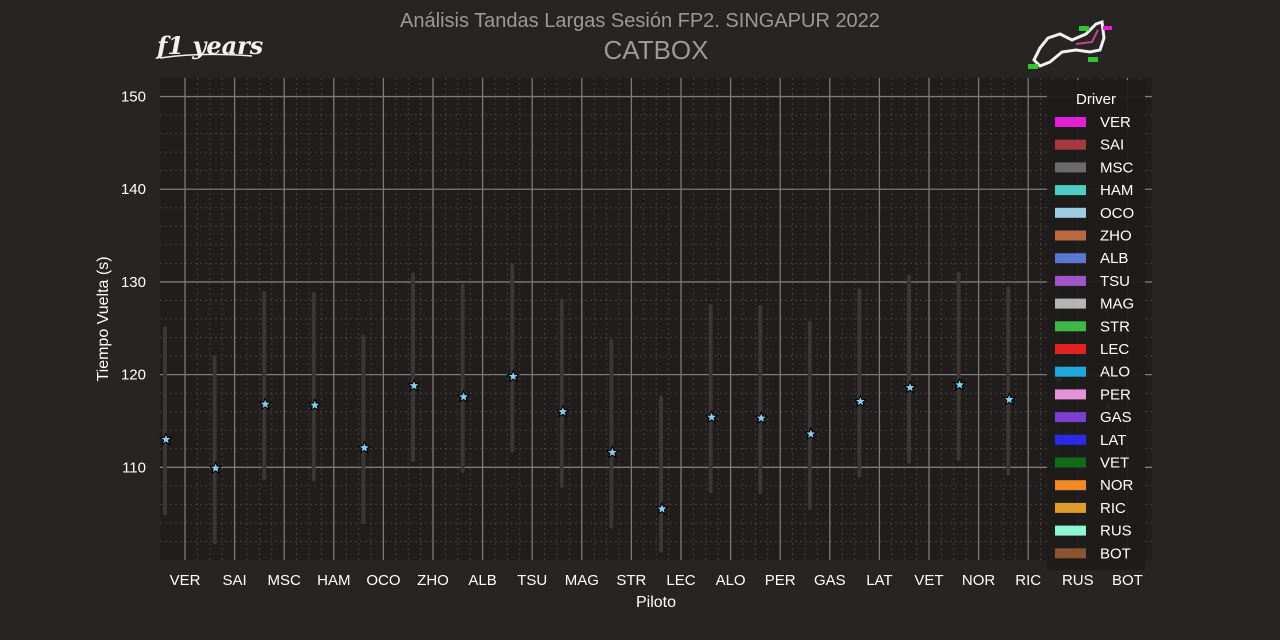 The height and width of the screenshot is (640, 1280). What do you see at coordinates (1070, 303) in the screenshot?
I see `legend-swatch-mag` at bounding box center [1070, 303].